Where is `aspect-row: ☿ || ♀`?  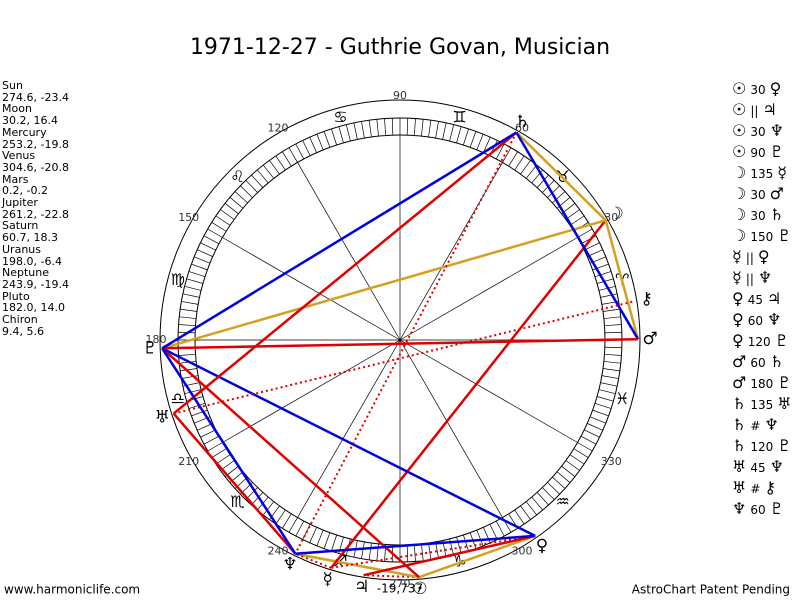
aspect-row: ☿ || ♀ is located at coordinates (762, 257).